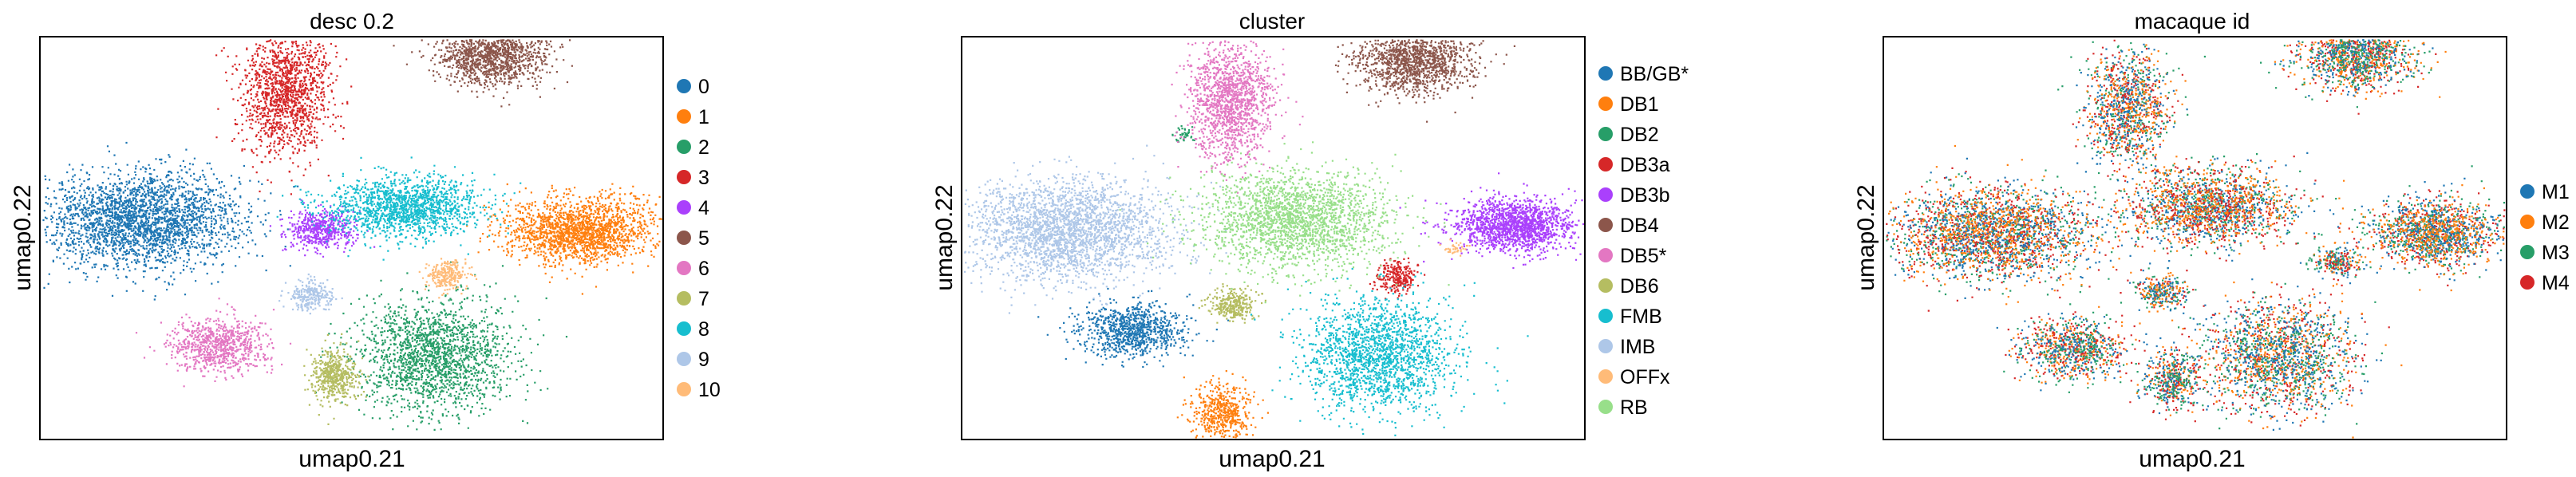 This screenshot has width=2576, height=477. What do you see at coordinates (1645, 196) in the screenshot?
I see `legend-label: DB3b` at bounding box center [1645, 196].